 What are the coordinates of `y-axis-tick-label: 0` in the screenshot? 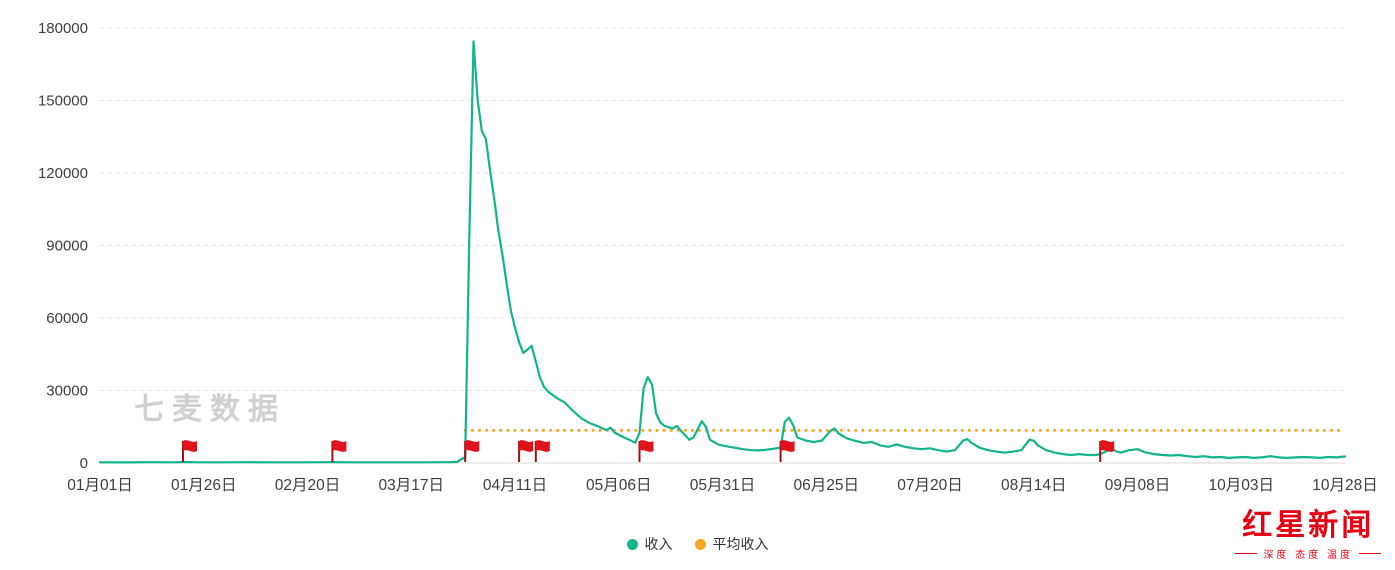 It's located at (84, 463).